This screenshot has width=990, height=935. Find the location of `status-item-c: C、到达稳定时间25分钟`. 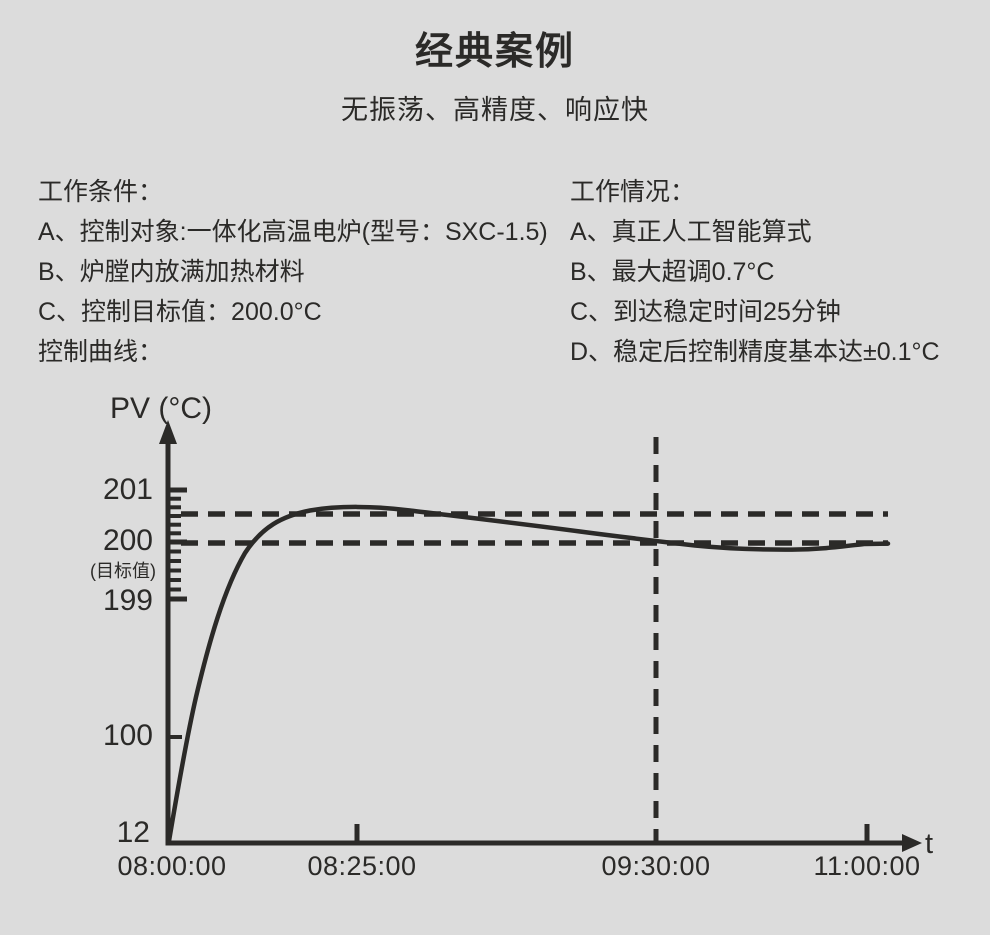

status-item-c: C、到达稳定时间25分钟 is located at coordinates (705, 312).